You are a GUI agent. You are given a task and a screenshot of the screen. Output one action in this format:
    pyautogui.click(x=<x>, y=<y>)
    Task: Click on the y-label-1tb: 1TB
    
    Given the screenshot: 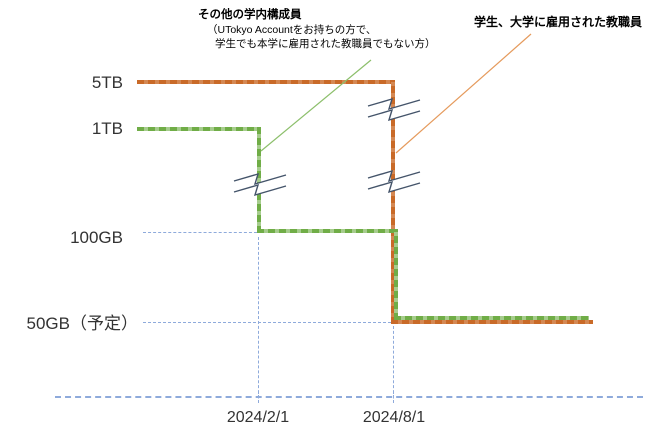 What is the action you would take?
    pyautogui.click(x=107, y=128)
    